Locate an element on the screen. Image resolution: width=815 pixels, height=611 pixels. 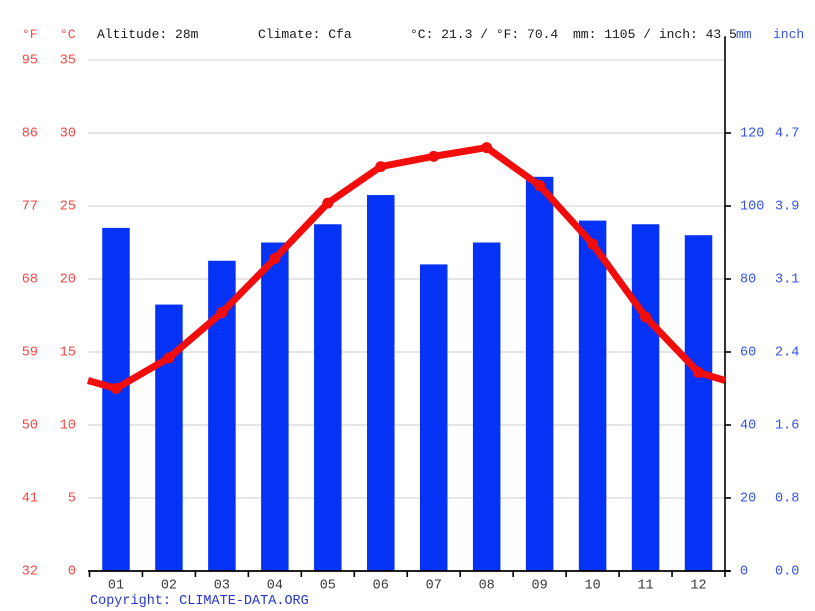
celsius-tick-label: 15 is located at coordinates (68, 353).